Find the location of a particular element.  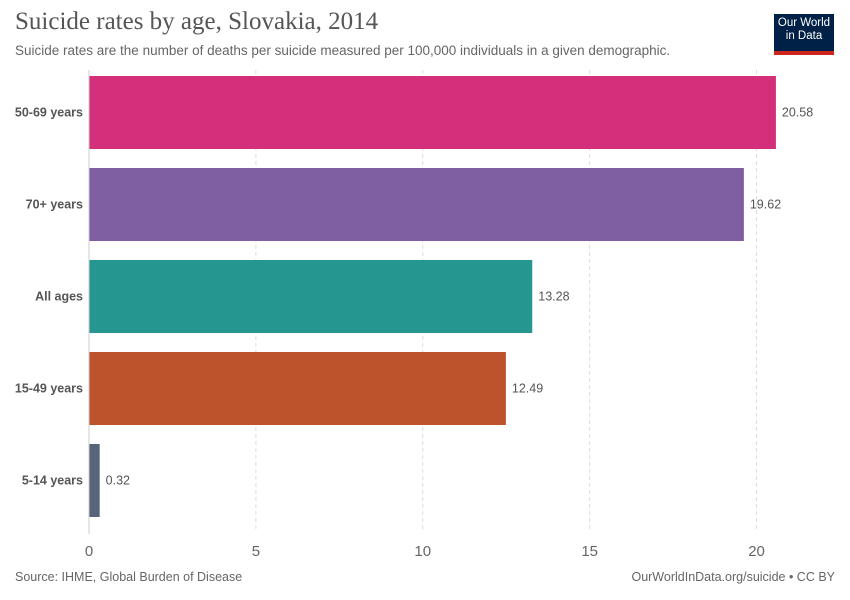

category-label-2: All ages is located at coordinates (59, 297).